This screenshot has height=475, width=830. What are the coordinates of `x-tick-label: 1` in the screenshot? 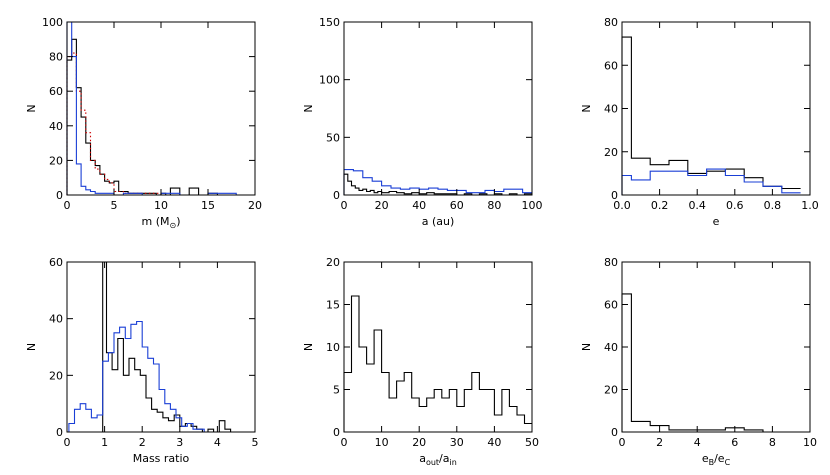 It's located at (104, 442).